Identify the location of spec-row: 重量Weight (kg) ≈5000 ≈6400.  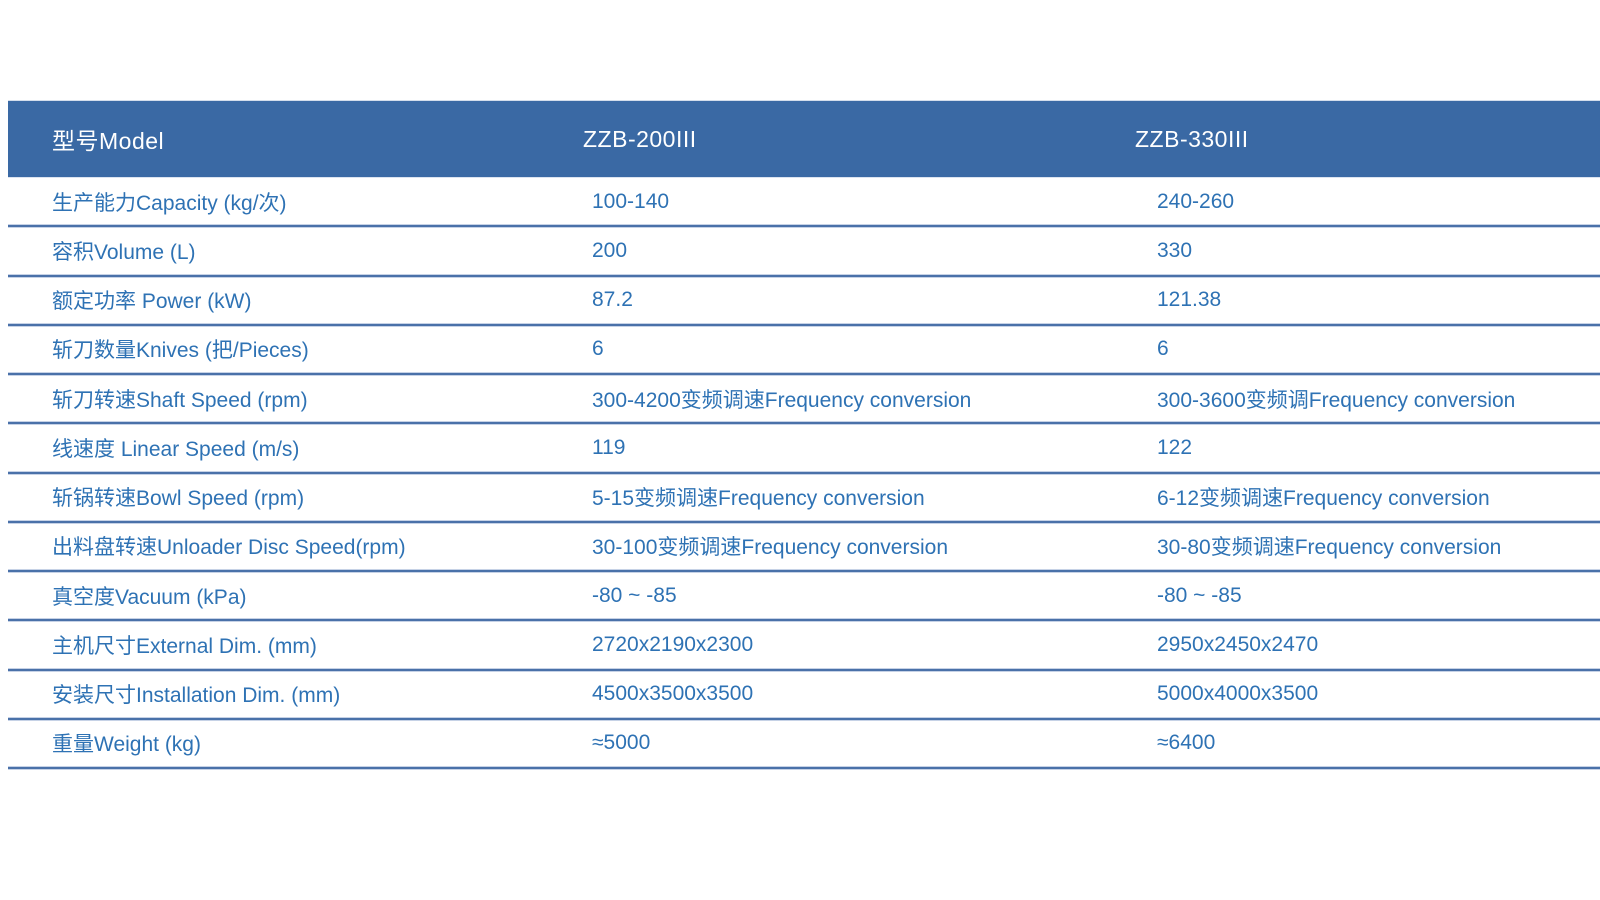
(804, 745).